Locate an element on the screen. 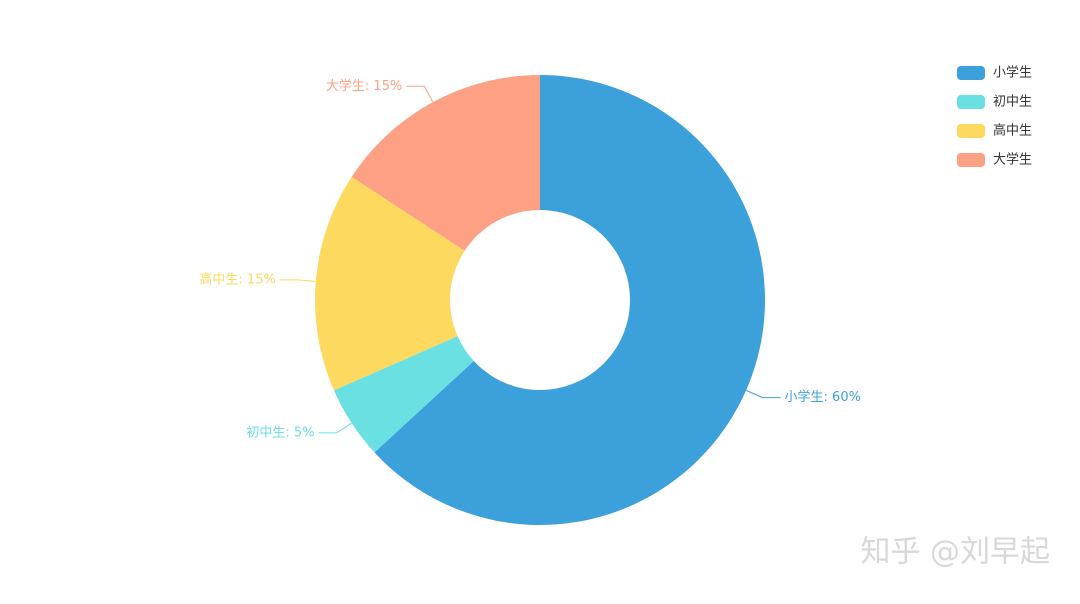 This screenshot has height=604, width=1080. legend-label: 高中生 is located at coordinates (1012, 131).